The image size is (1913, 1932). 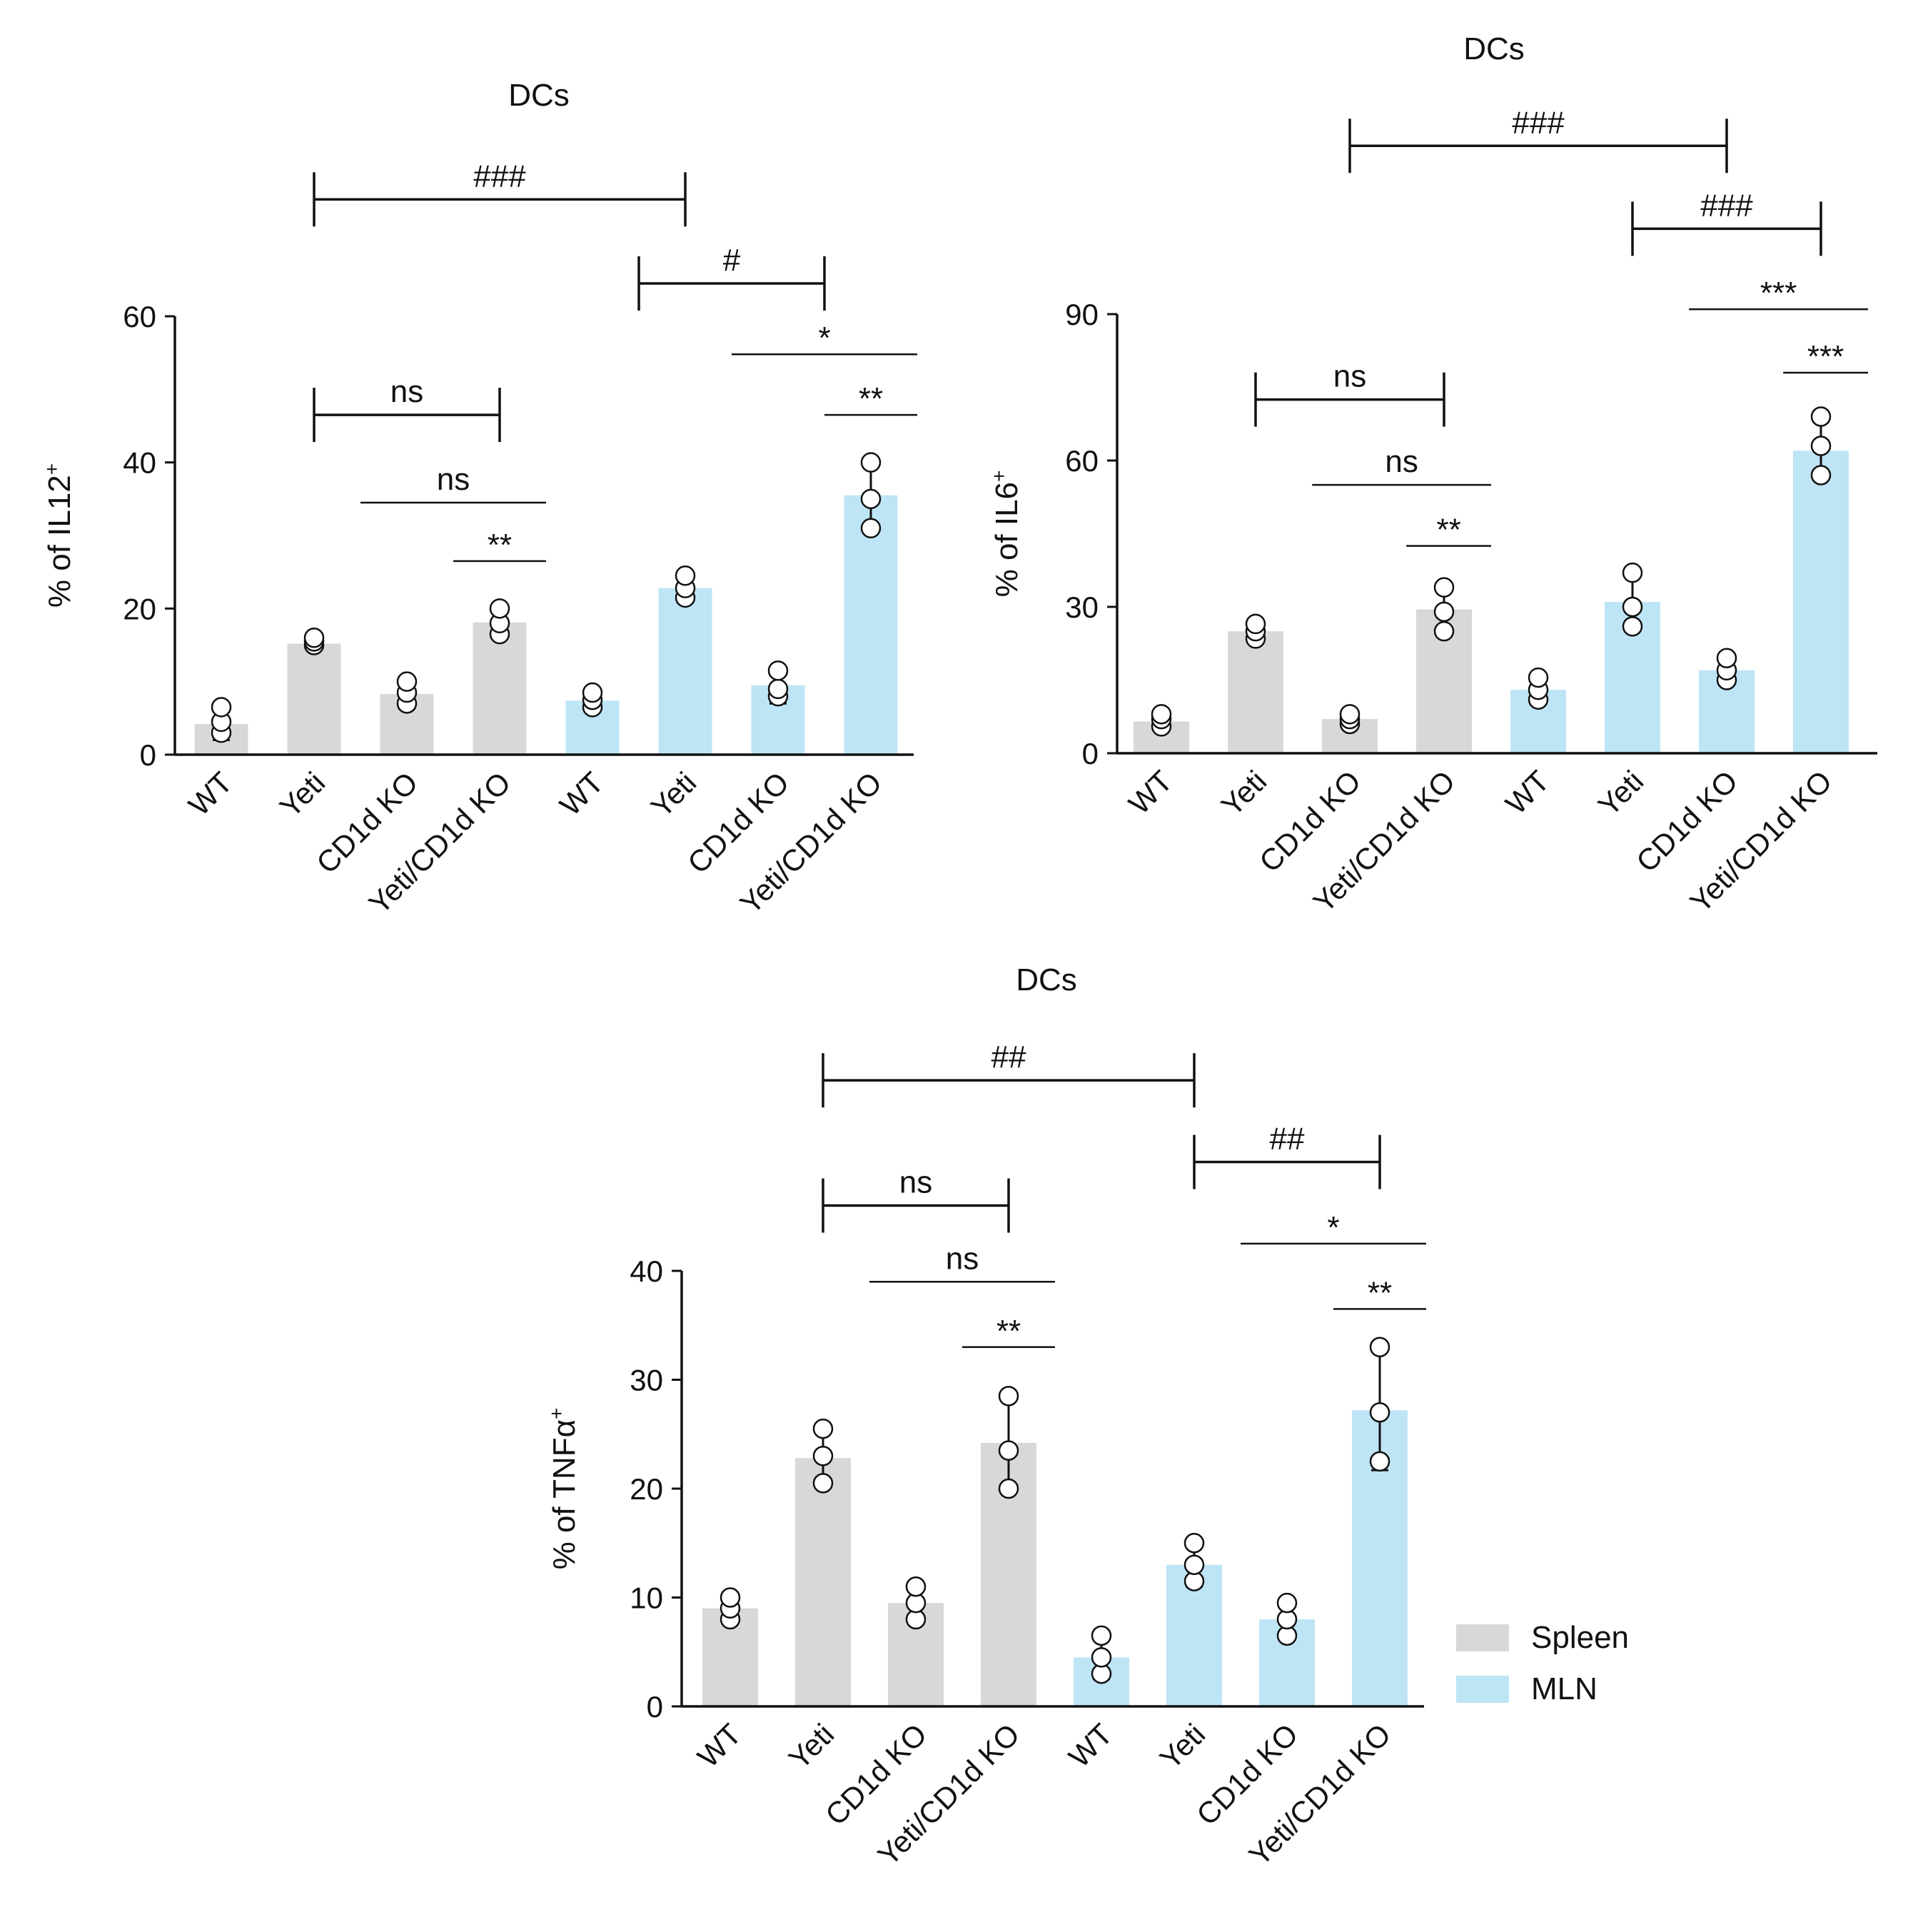 I want to click on significance-label-5: ##, so click(x=1287, y=1139).